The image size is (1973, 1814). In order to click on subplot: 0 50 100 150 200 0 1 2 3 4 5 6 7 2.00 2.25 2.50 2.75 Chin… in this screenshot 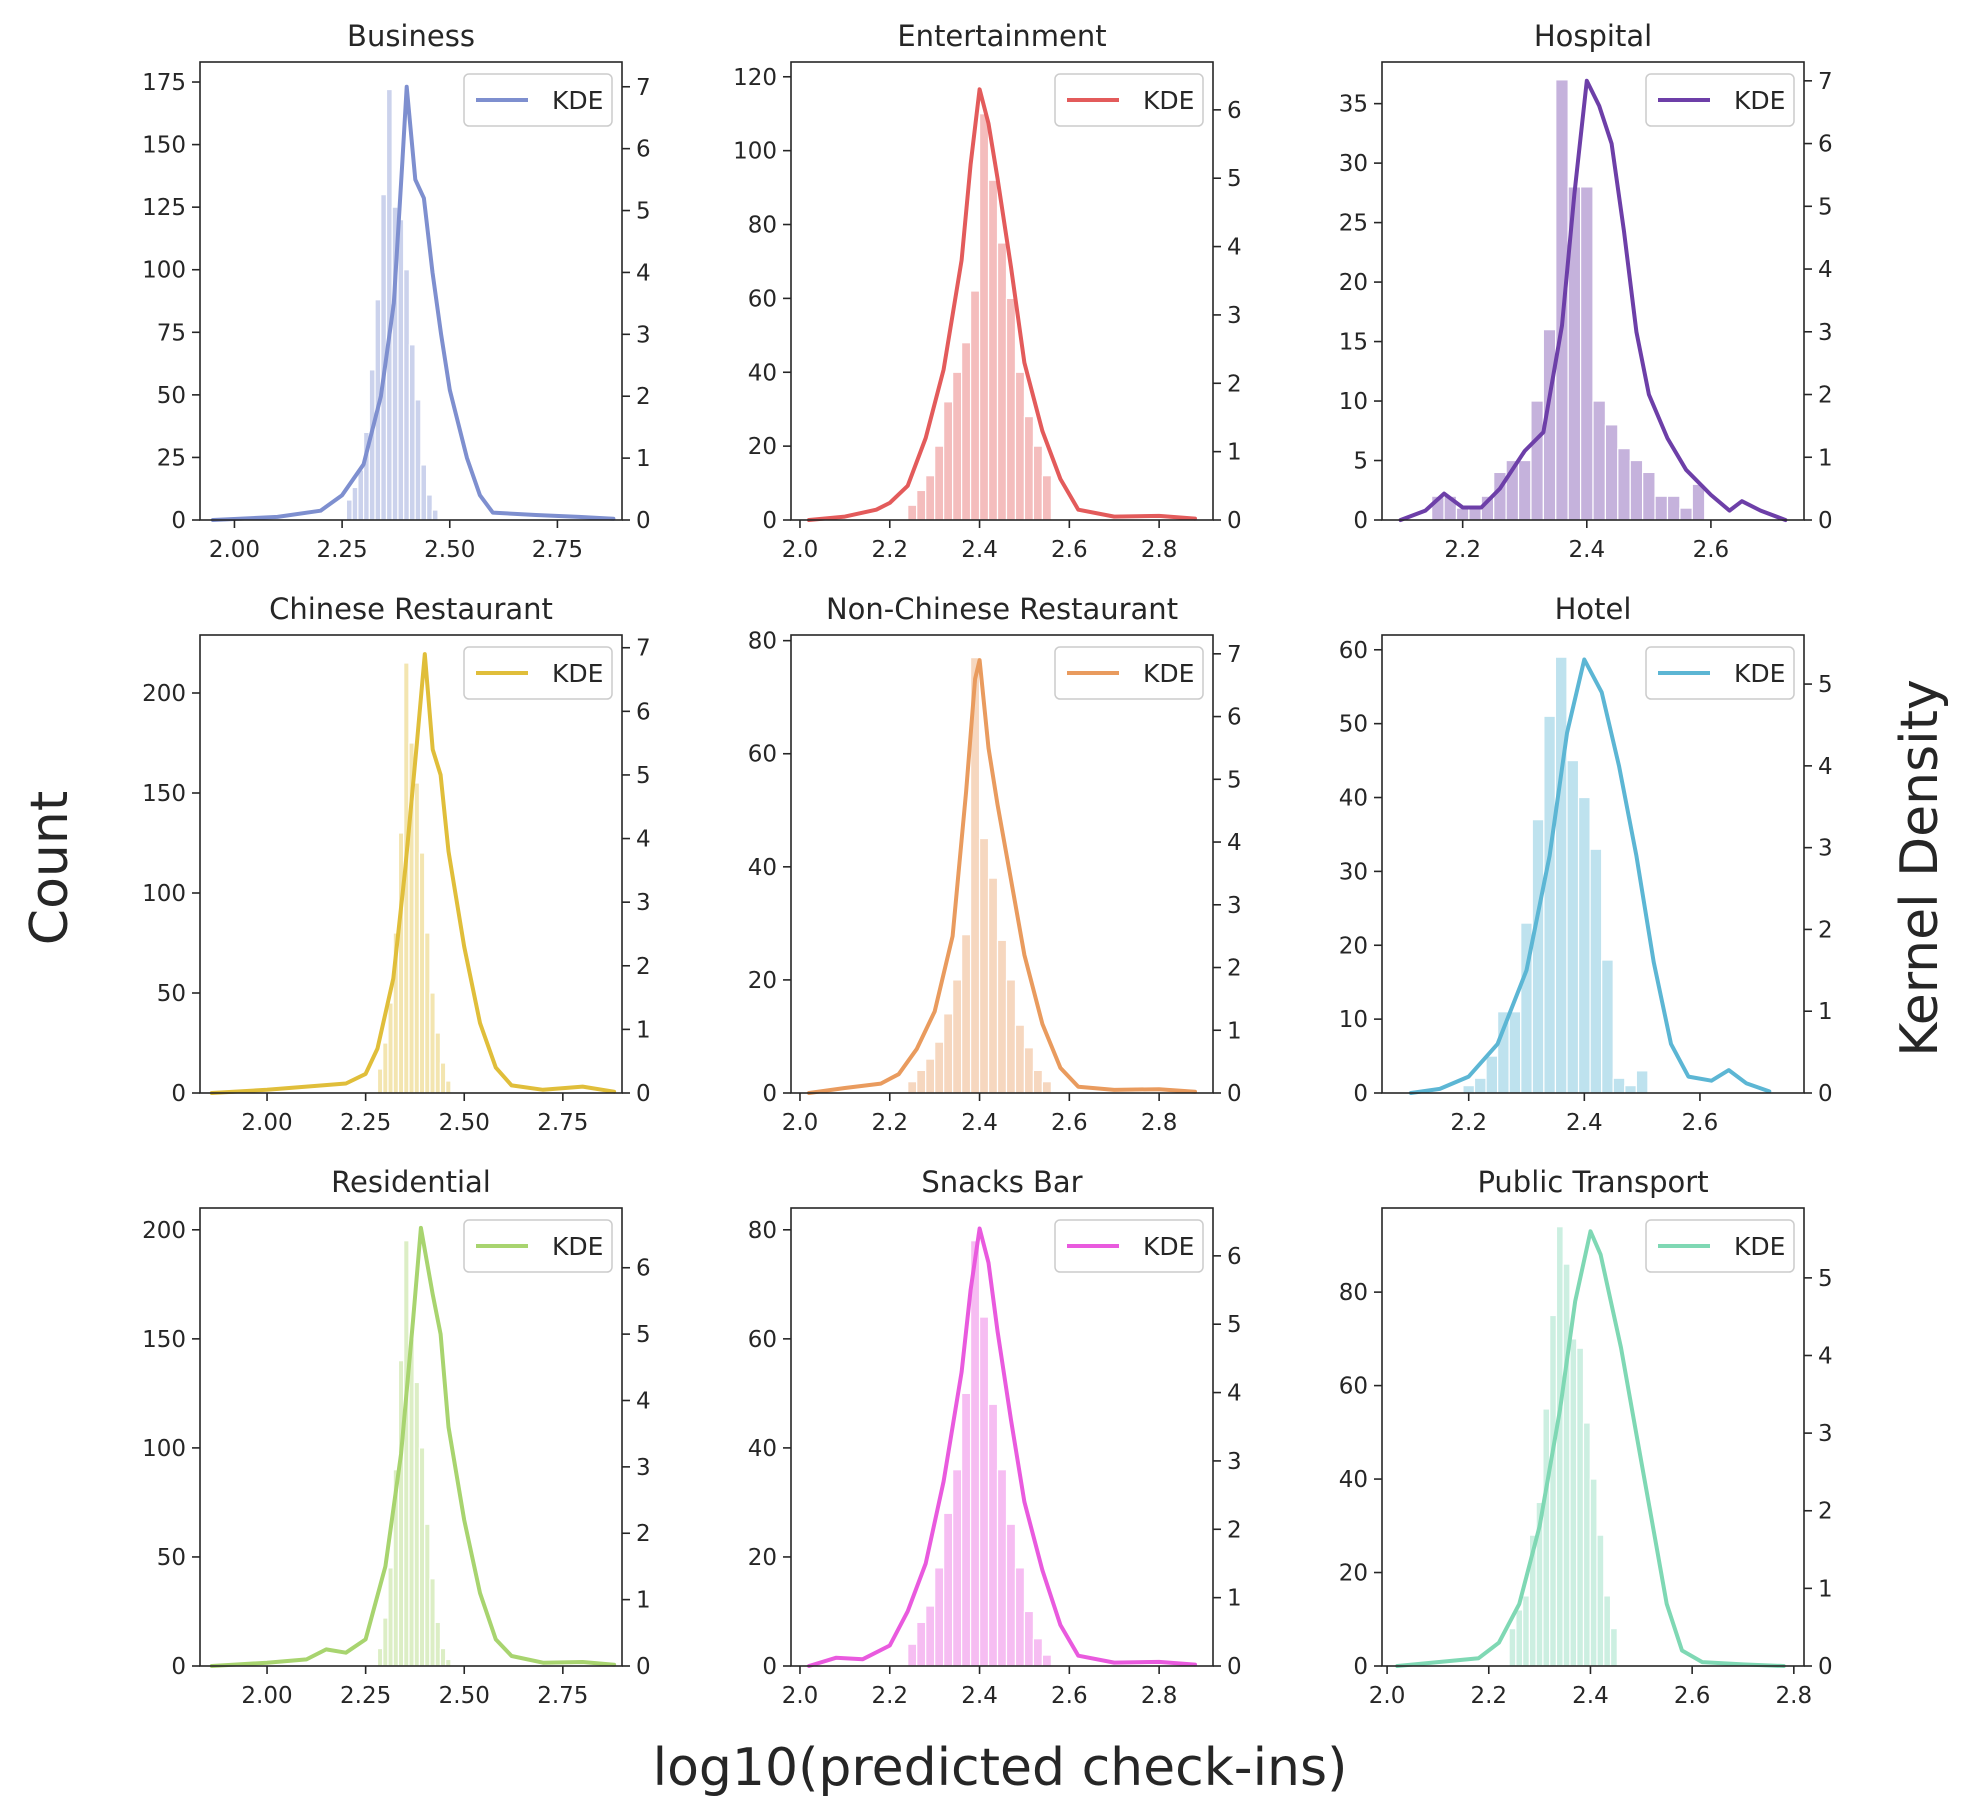, I will do `click(396, 864)`.